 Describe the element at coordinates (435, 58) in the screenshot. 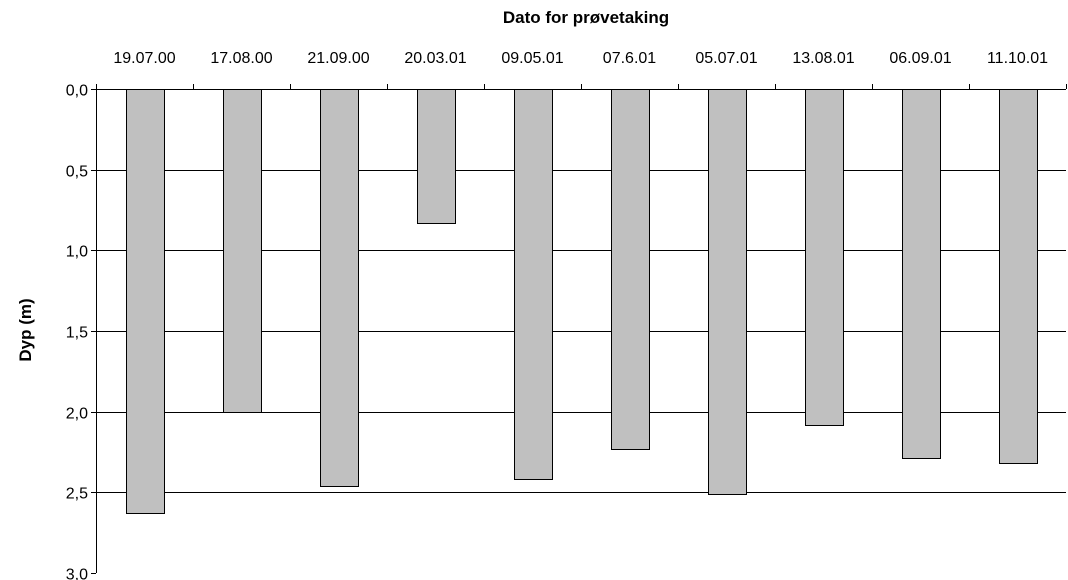

I see `x-tick-label-20.03.01: 20.03.01` at that location.